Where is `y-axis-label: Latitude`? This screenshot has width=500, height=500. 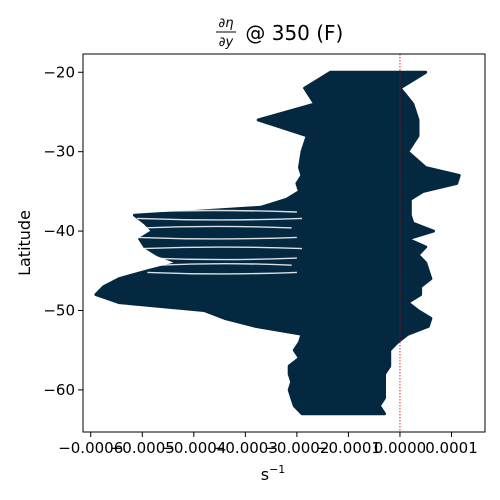 y-axis-label: Latitude is located at coordinates (24, 243).